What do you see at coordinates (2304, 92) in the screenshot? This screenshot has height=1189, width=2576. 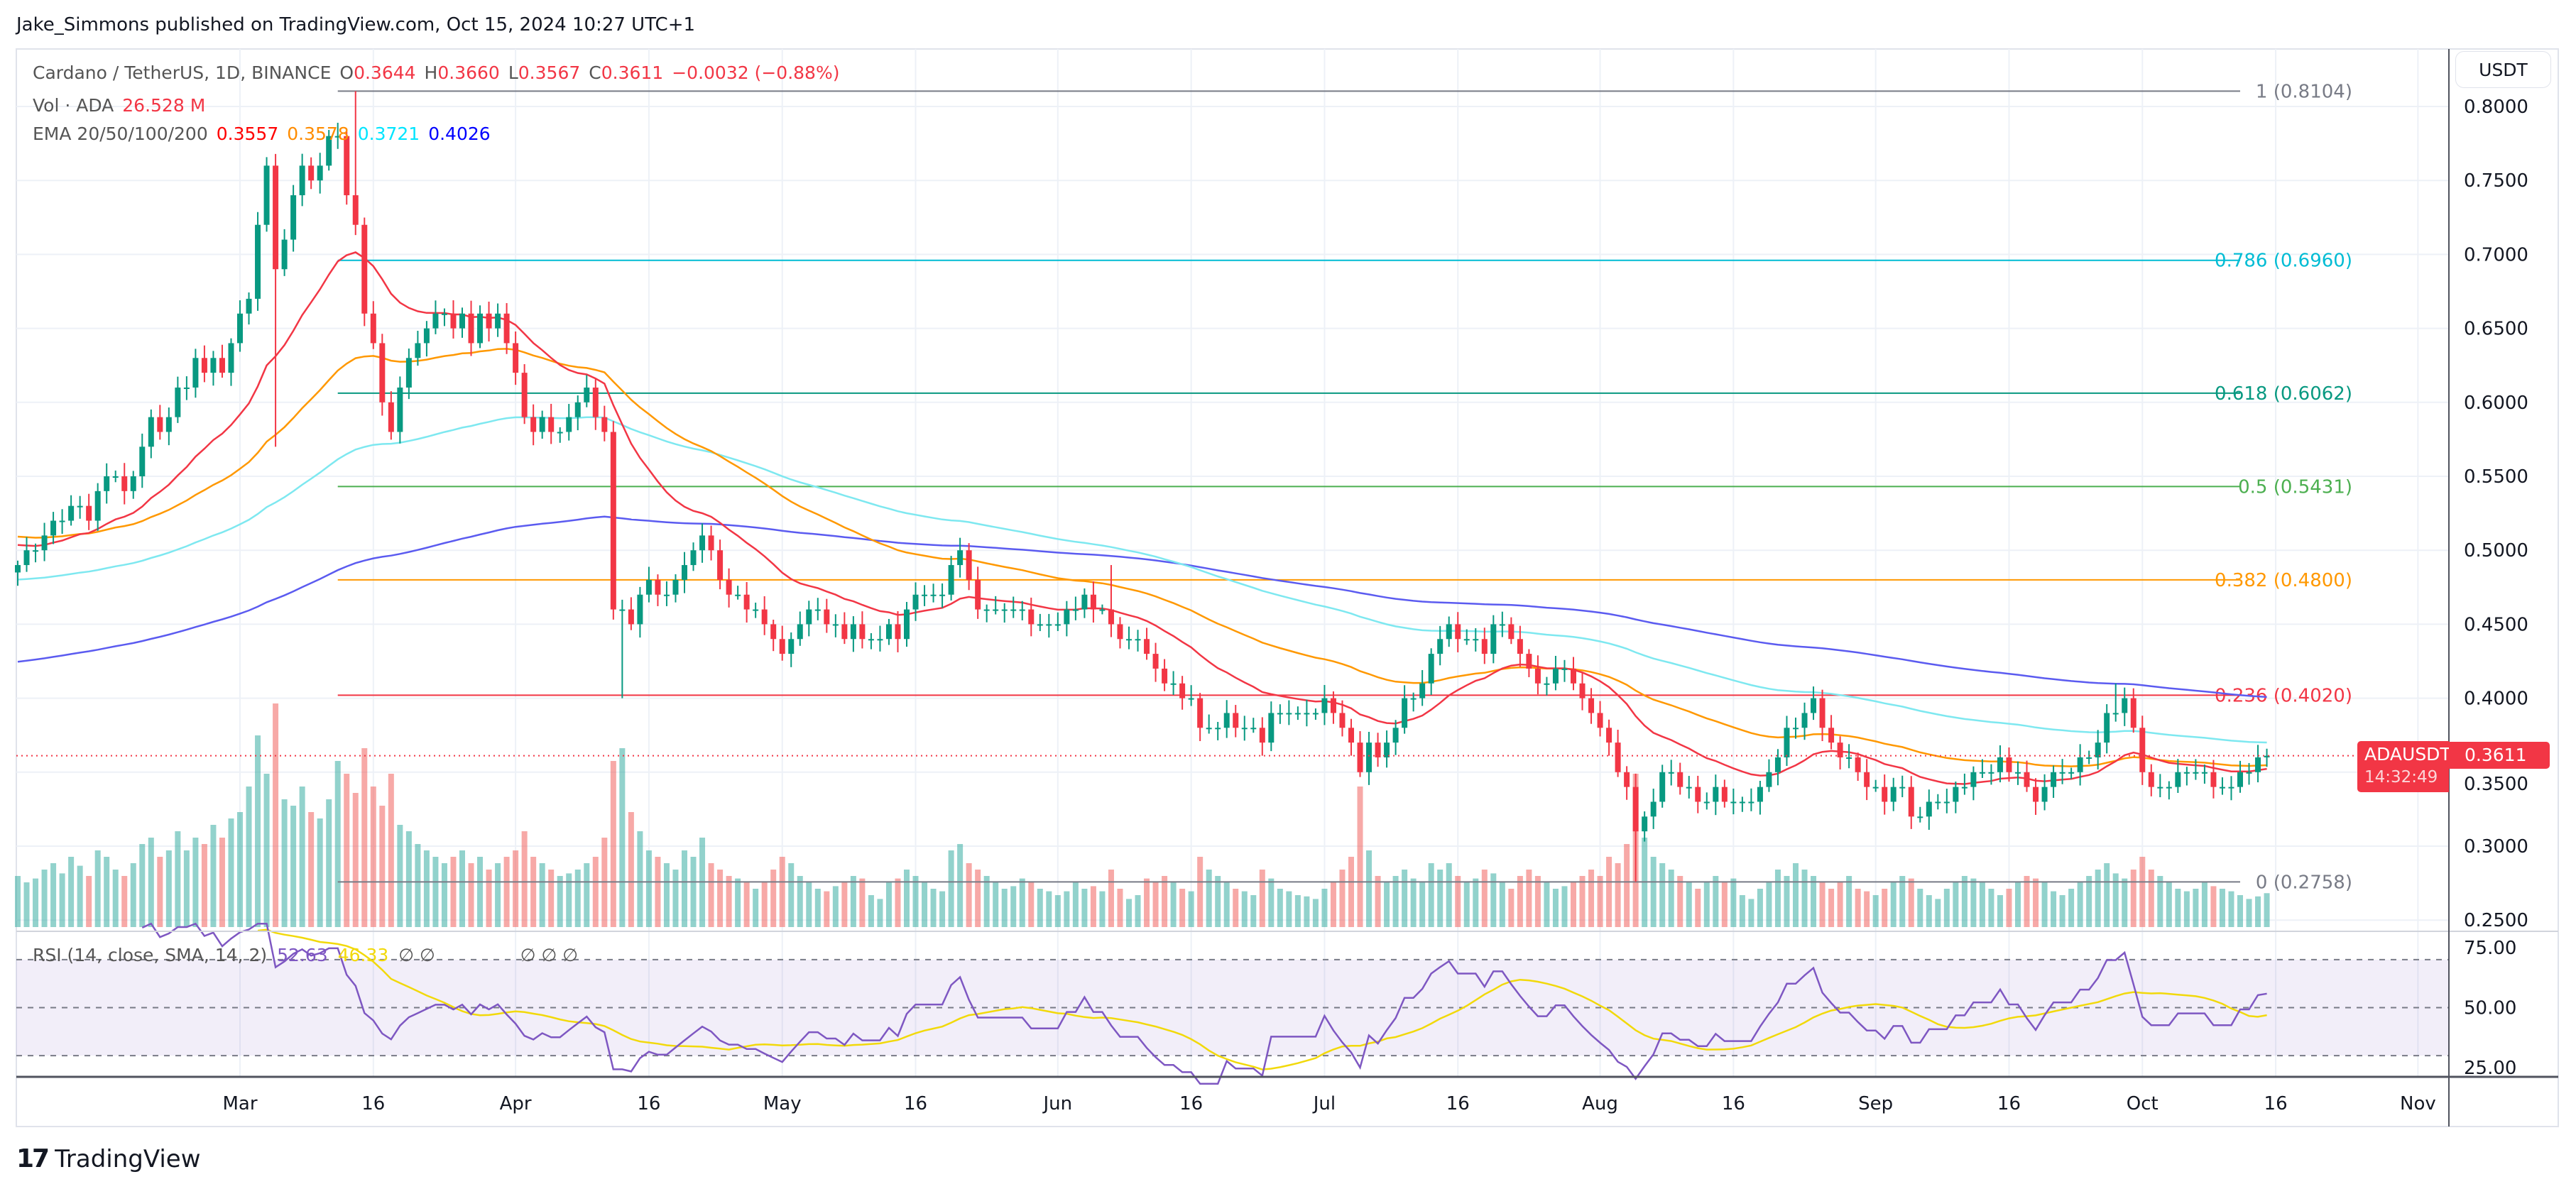 I see `fib-level-label: 1 (0.8104)` at bounding box center [2304, 92].